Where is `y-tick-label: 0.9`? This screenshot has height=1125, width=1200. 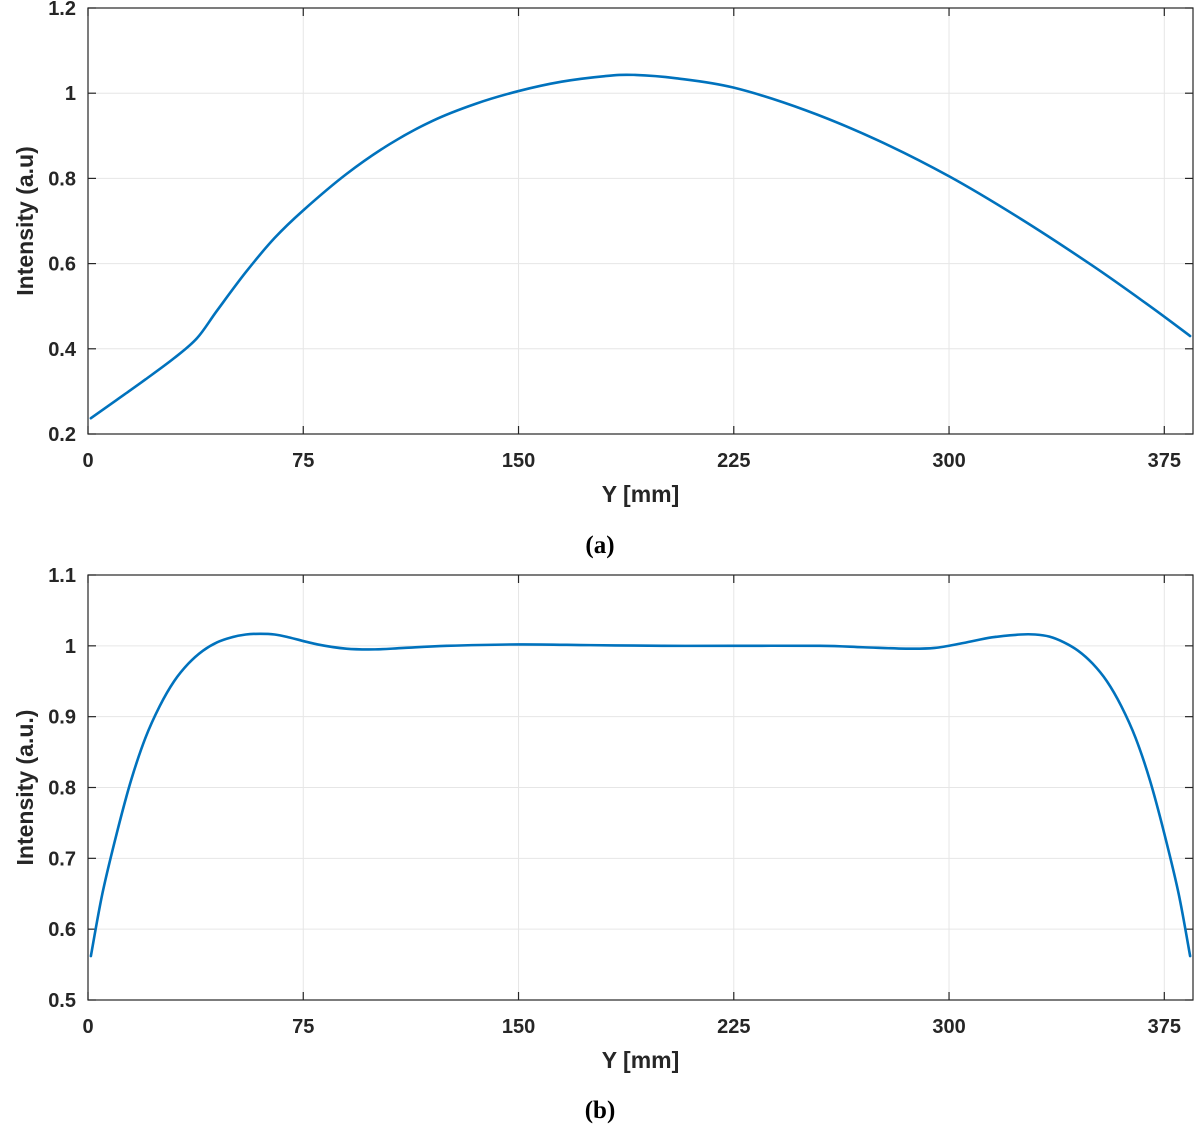 y-tick-label: 0.9 is located at coordinates (62, 718).